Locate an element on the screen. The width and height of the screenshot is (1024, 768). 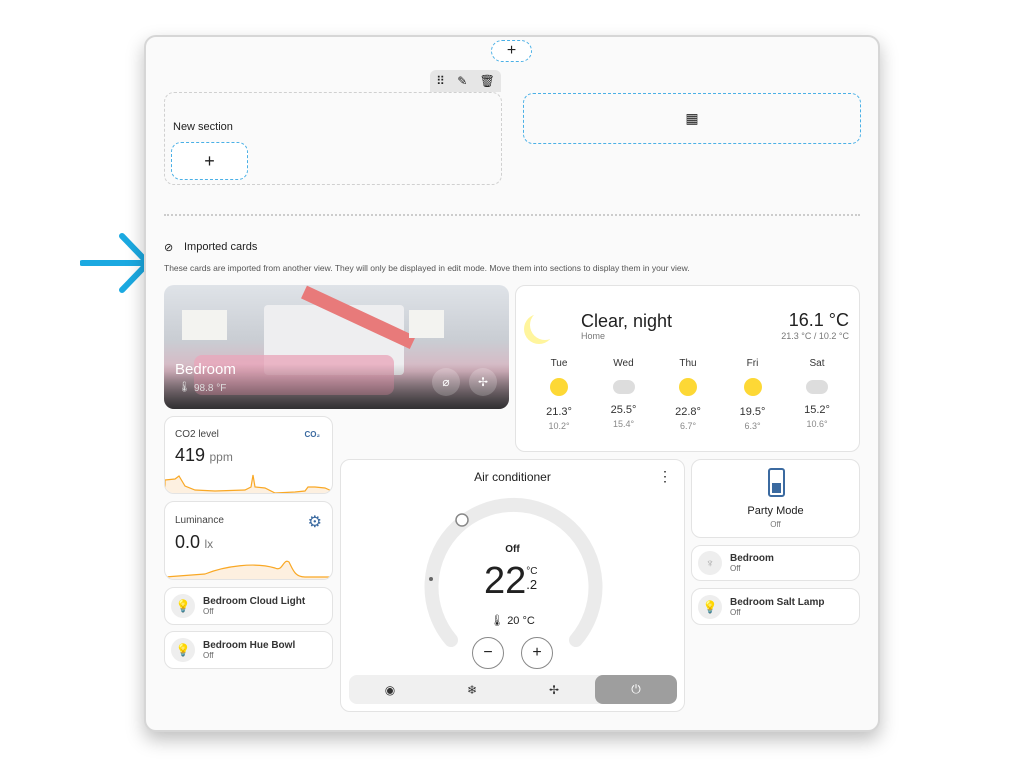
section-title: New section is located at coordinates (203, 127).